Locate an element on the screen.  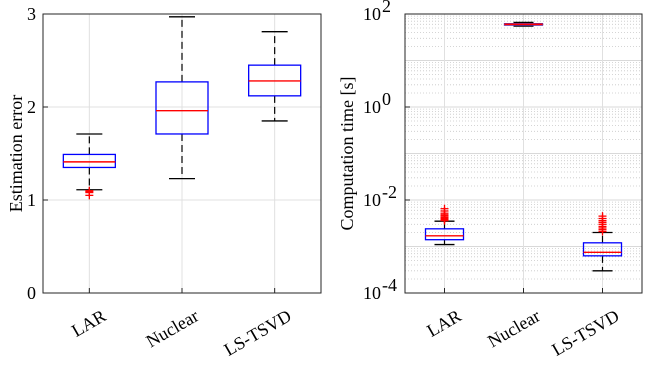
y-tick-label: 1 is located at coordinates (31, 200).